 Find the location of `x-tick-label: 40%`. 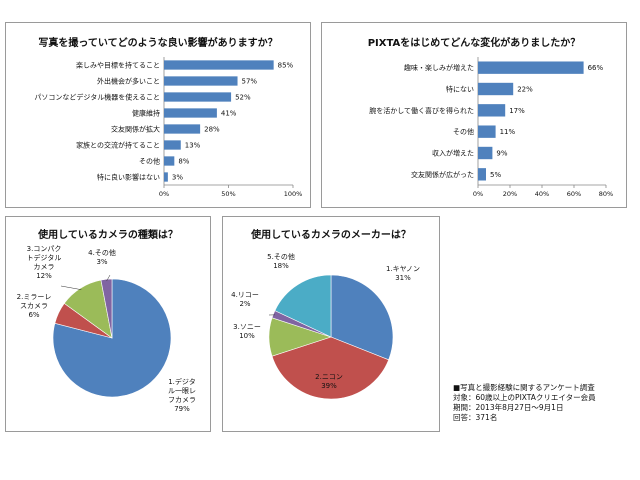

x-tick-label: 40% is located at coordinates (542, 194).